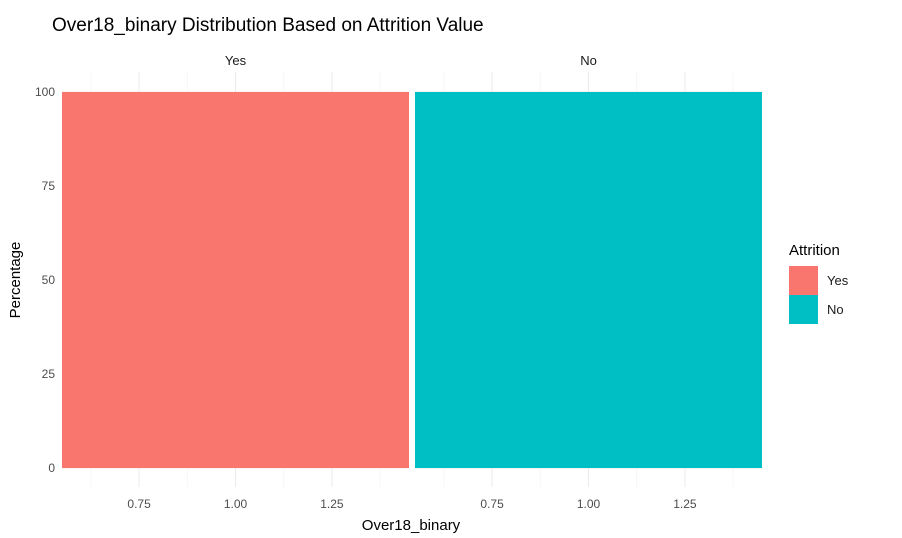  What do you see at coordinates (15, 280) in the screenshot?
I see `y-axis-title: Percentage` at bounding box center [15, 280].